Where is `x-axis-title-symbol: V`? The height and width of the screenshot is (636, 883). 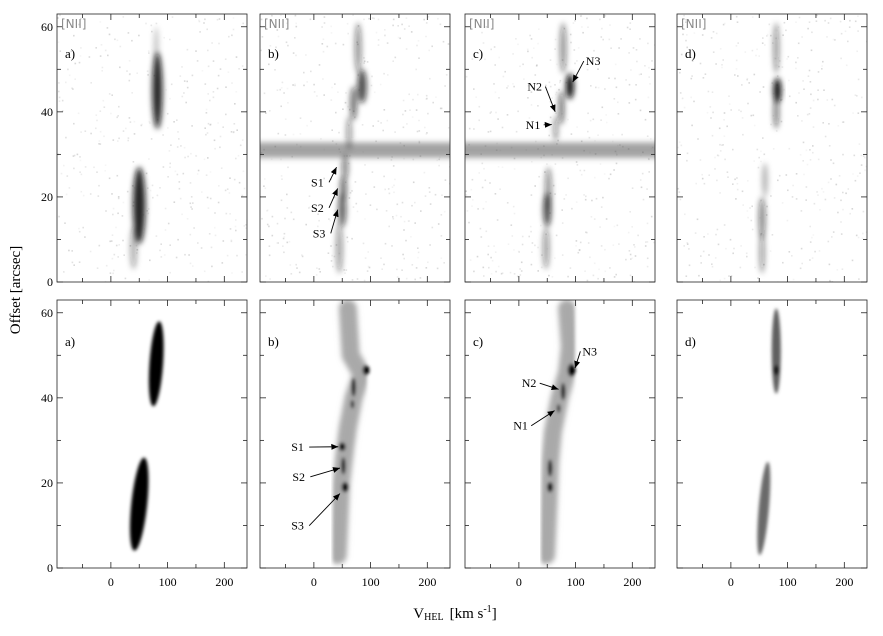 x-axis-title-symbol: V is located at coordinates (418, 614).